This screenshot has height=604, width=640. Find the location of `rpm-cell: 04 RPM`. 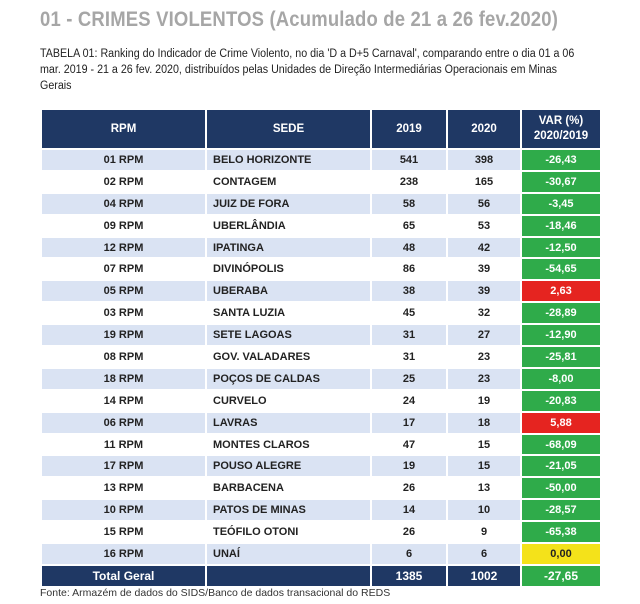

rpm-cell: 04 RPM is located at coordinates (123, 203).